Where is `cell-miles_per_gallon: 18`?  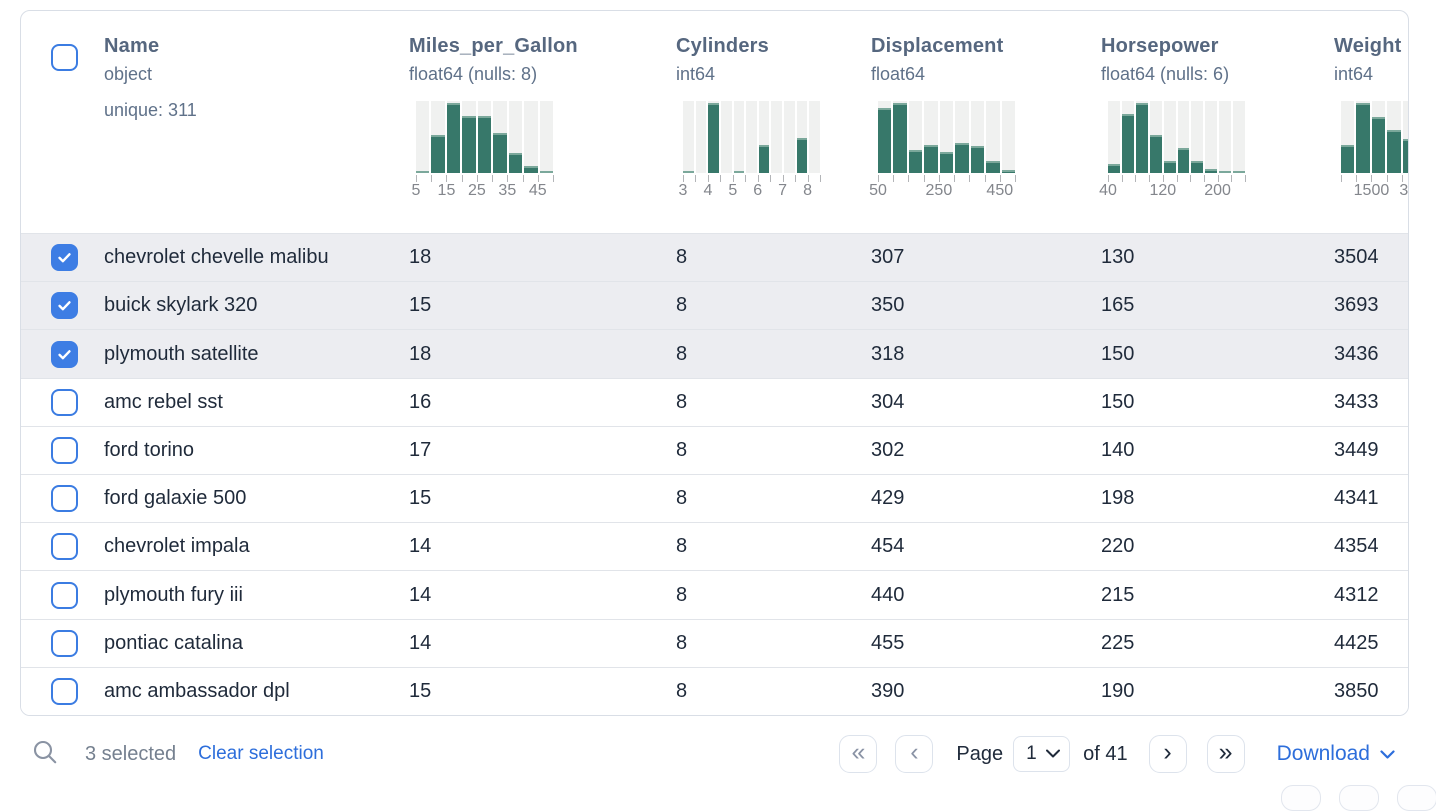
cell-miles_per_gallon: 18 is located at coordinates (420, 257).